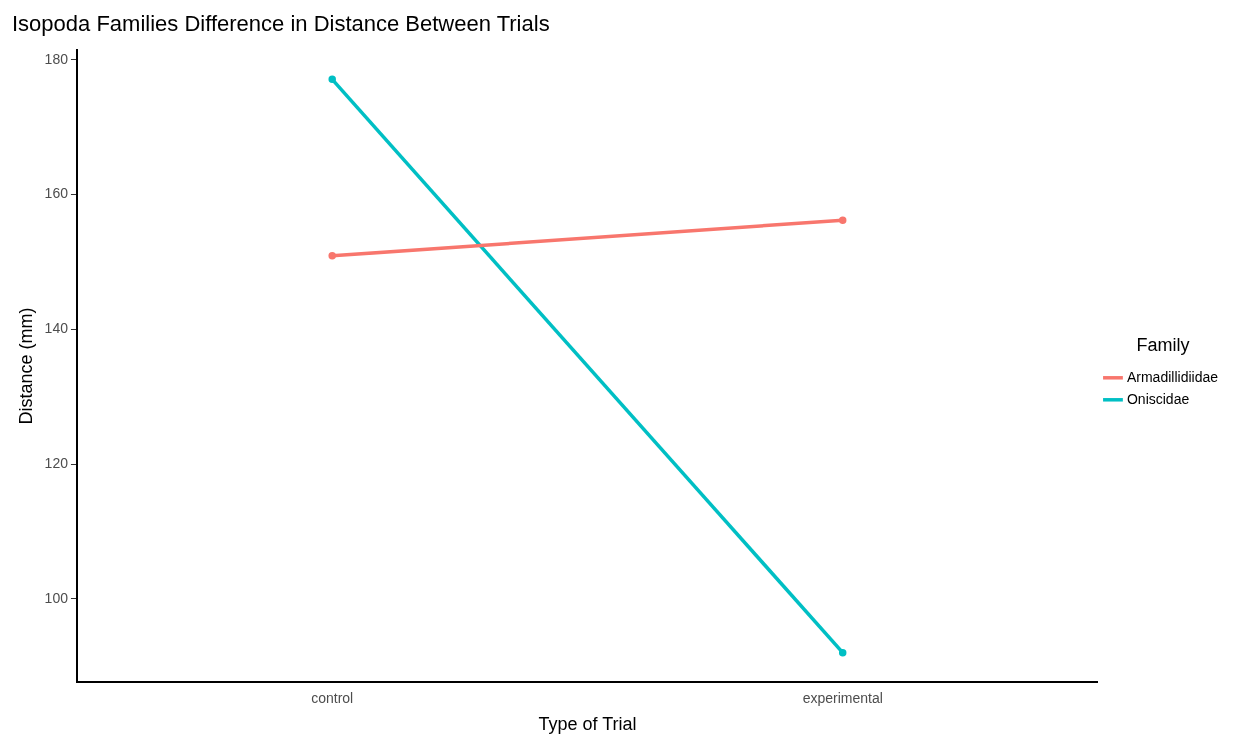  What do you see at coordinates (332, 697) in the screenshot?
I see `x-tick-label: control` at bounding box center [332, 697].